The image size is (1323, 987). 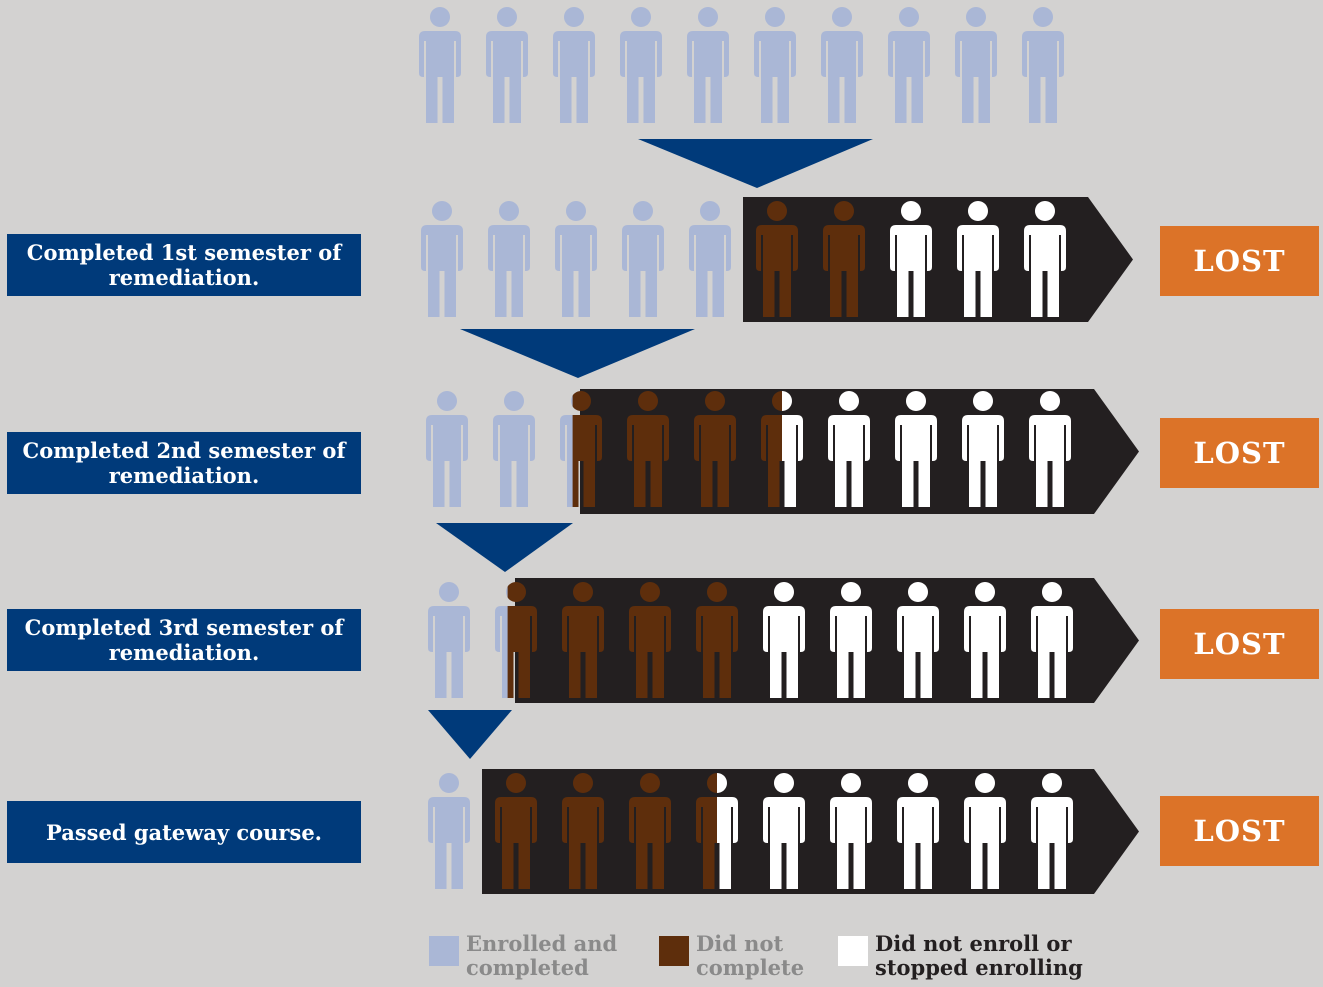 What do you see at coordinates (816, 956) in the screenshot?
I see `legend-label-did-not-complete: Did not complete` at bounding box center [816, 956].